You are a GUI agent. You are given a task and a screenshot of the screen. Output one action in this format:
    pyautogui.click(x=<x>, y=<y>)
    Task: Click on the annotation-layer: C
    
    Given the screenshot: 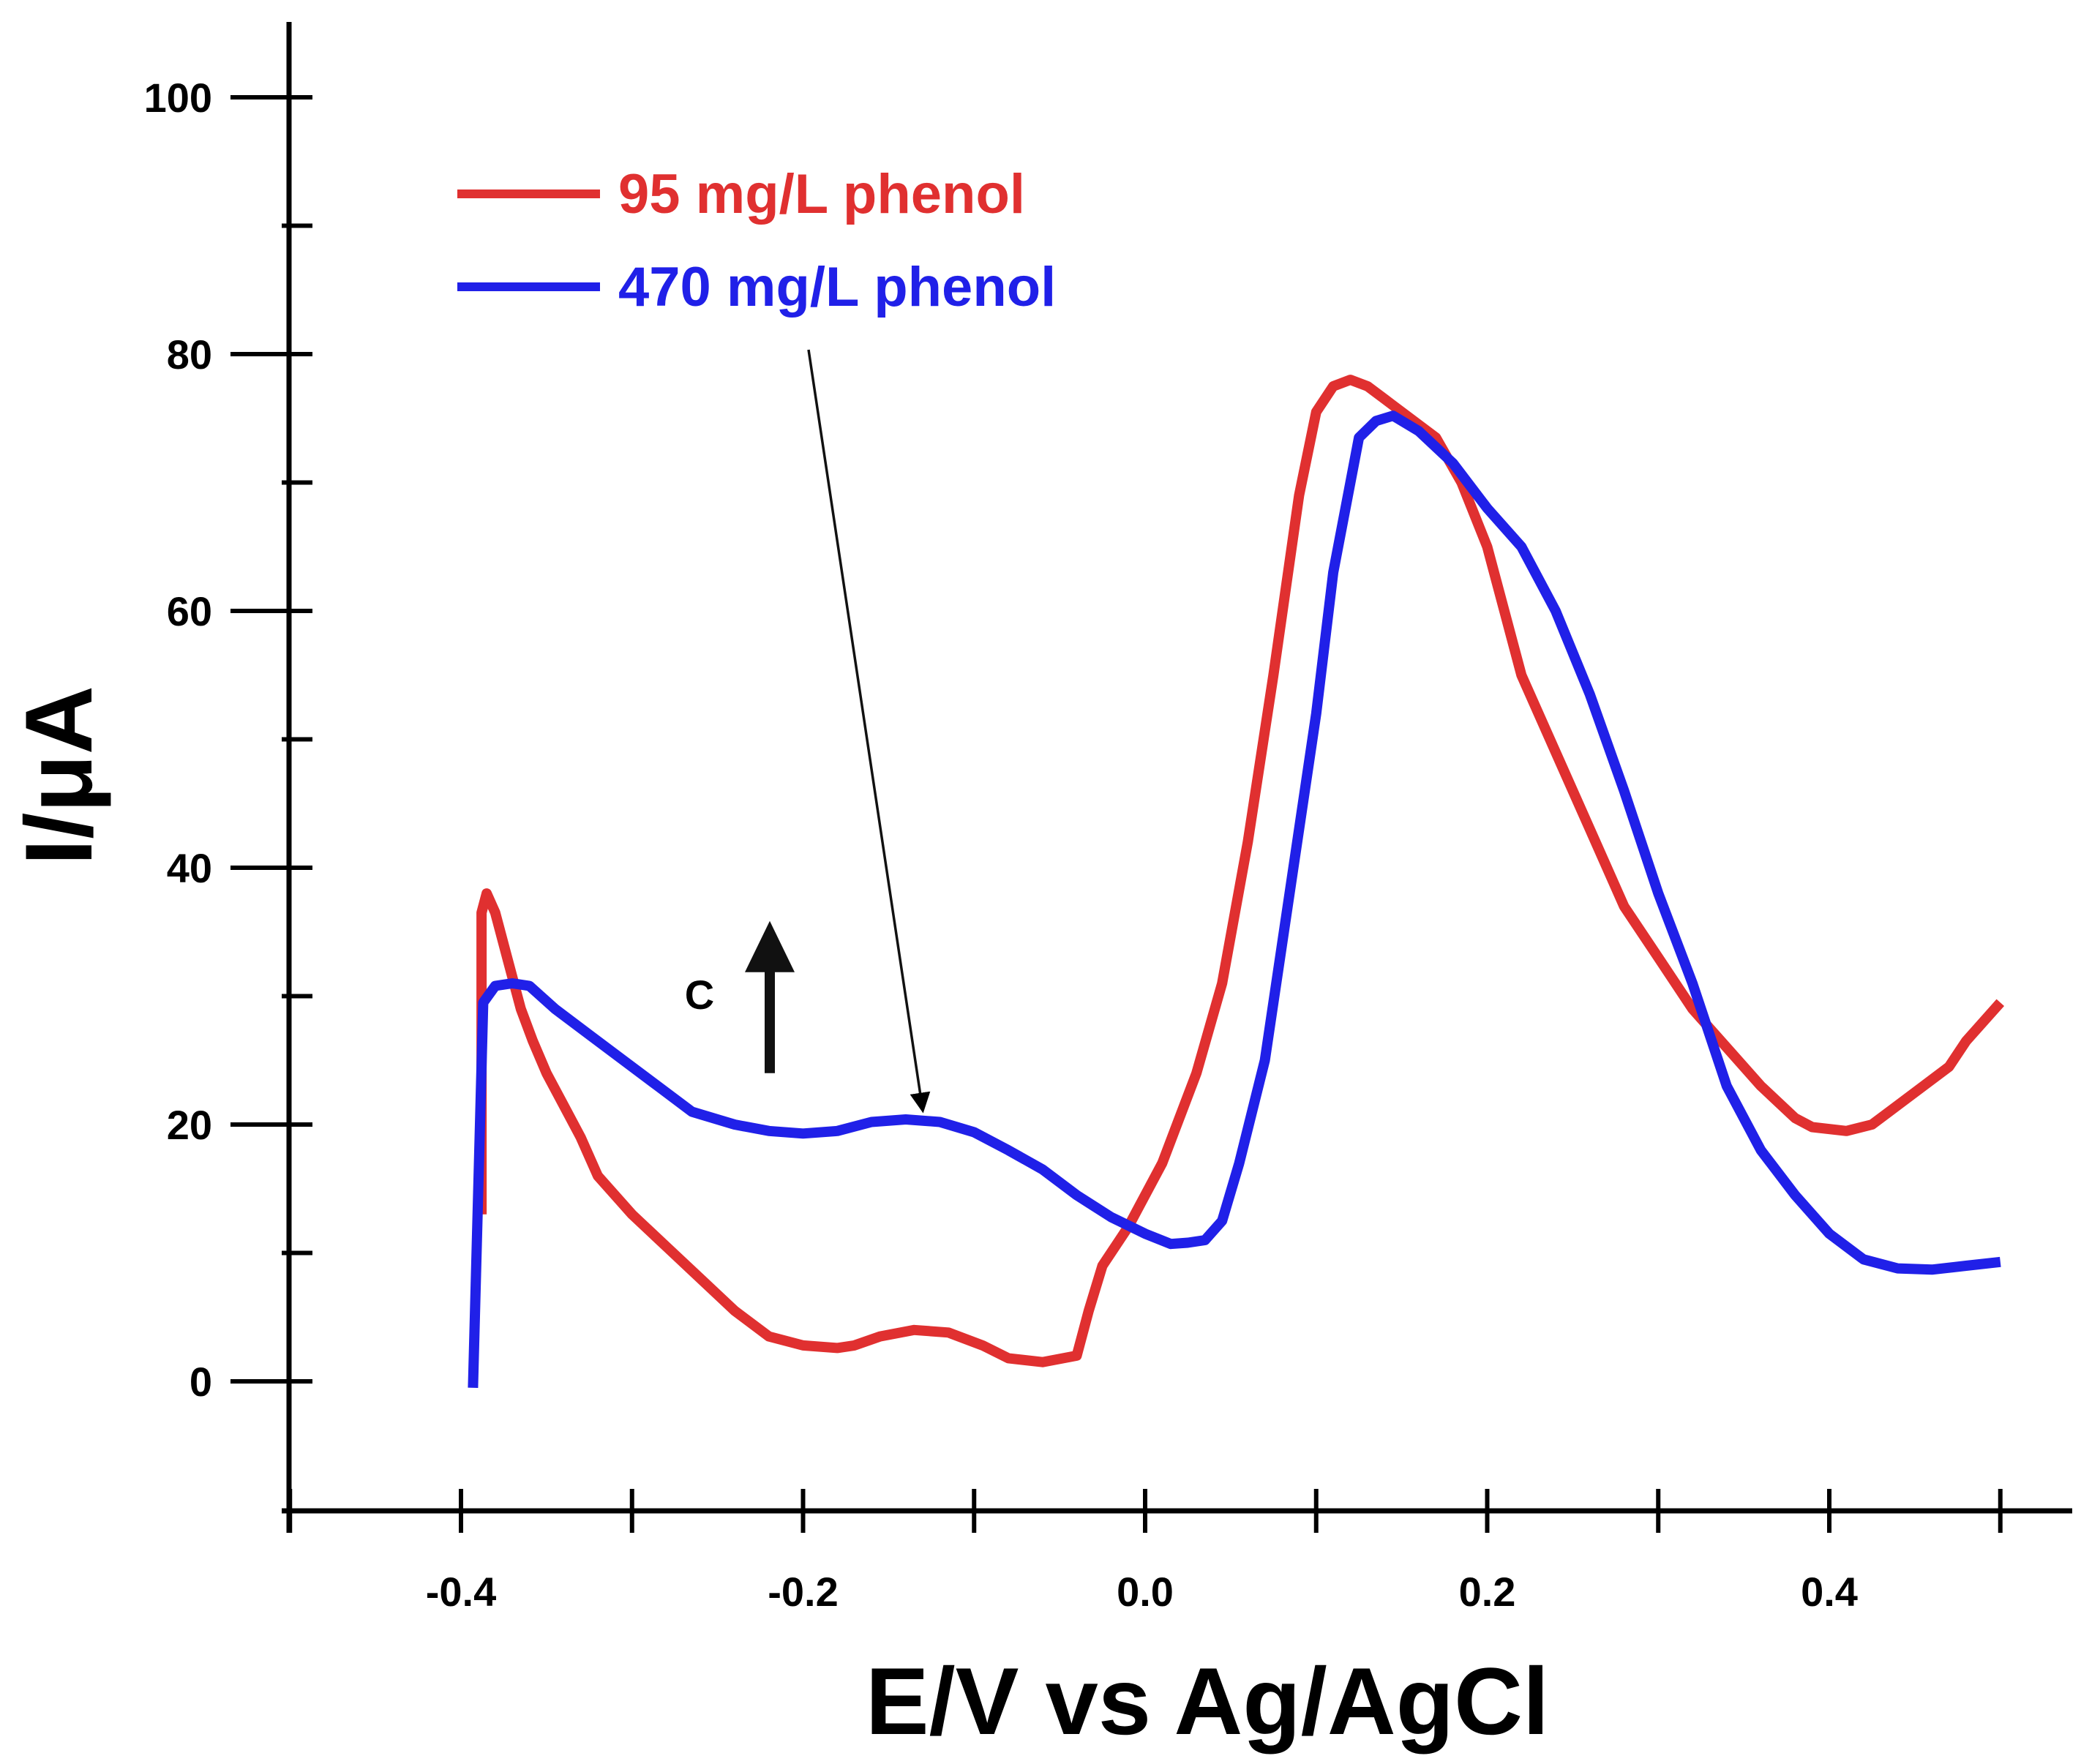 What is the action you would take?
    pyautogui.click(x=808, y=732)
    